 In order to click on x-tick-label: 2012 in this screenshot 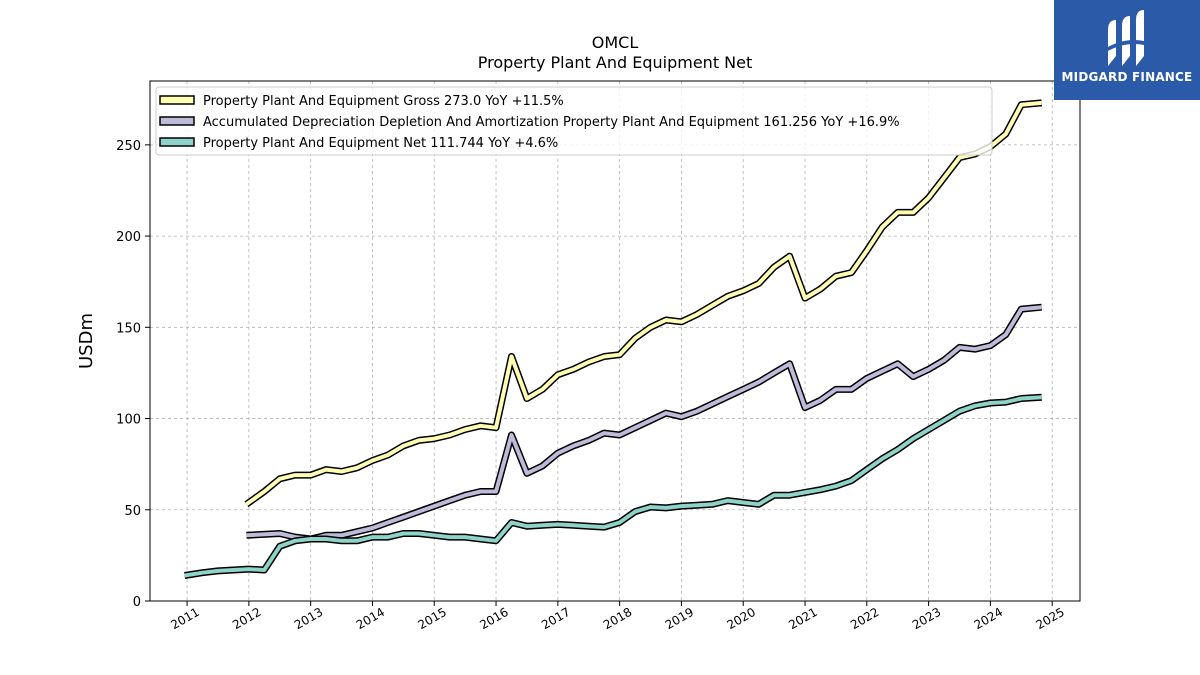, I will do `click(246, 618)`.